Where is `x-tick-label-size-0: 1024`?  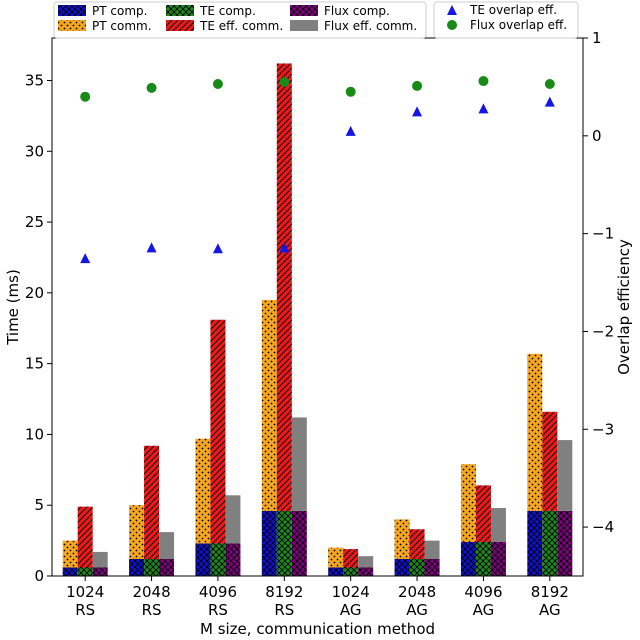 x-tick-label-size-0: 1024 is located at coordinates (85, 592).